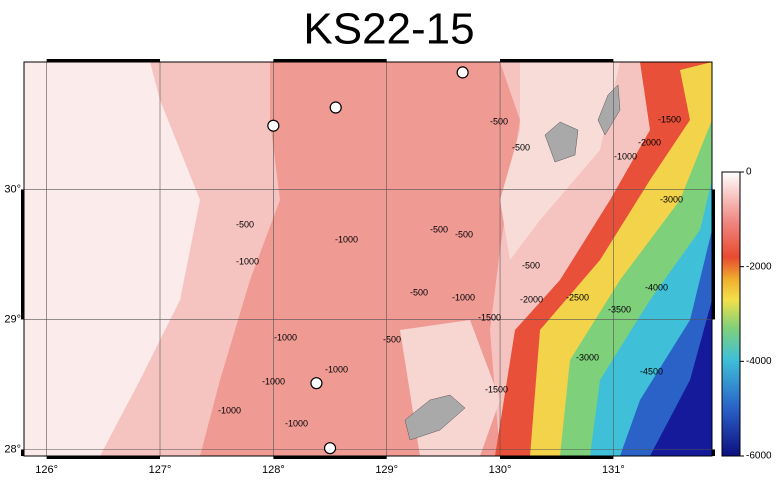 The width and height of the screenshot is (778, 484). What do you see at coordinates (388, 29) in the screenshot?
I see `map-title: KS22-15` at bounding box center [388, 29].